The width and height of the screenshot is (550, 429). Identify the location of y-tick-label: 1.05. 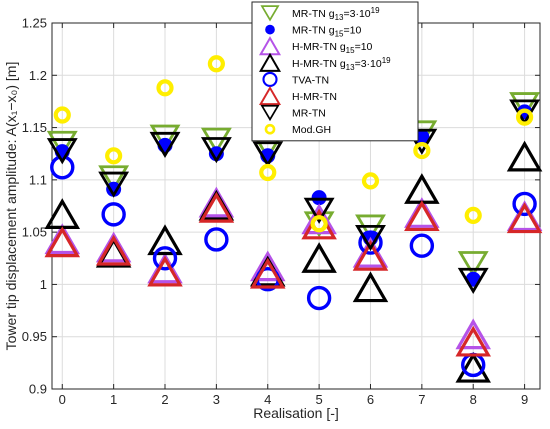
(34, 232).